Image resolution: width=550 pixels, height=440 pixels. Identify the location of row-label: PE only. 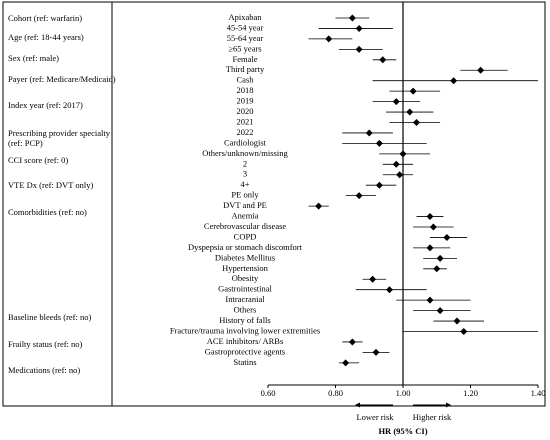
(245, 195).